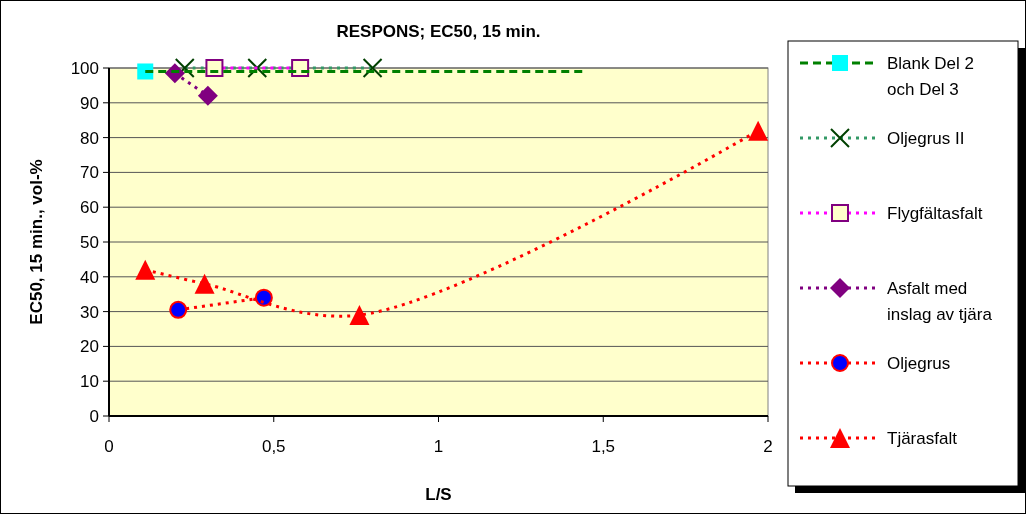 This screenshot has width=1026, height=514. I want to click on legend-label: Flygfältasfalt, so click(935, 213).